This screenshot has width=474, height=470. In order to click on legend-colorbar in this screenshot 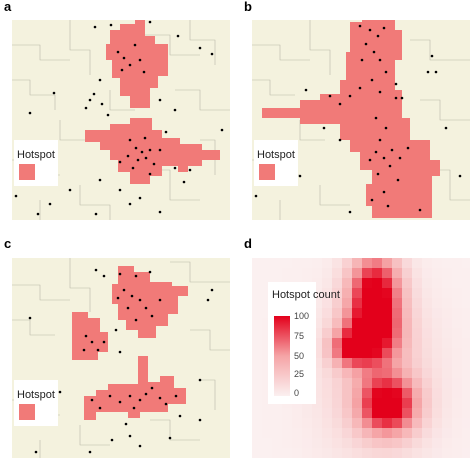, I will do `click(282, 356)`.